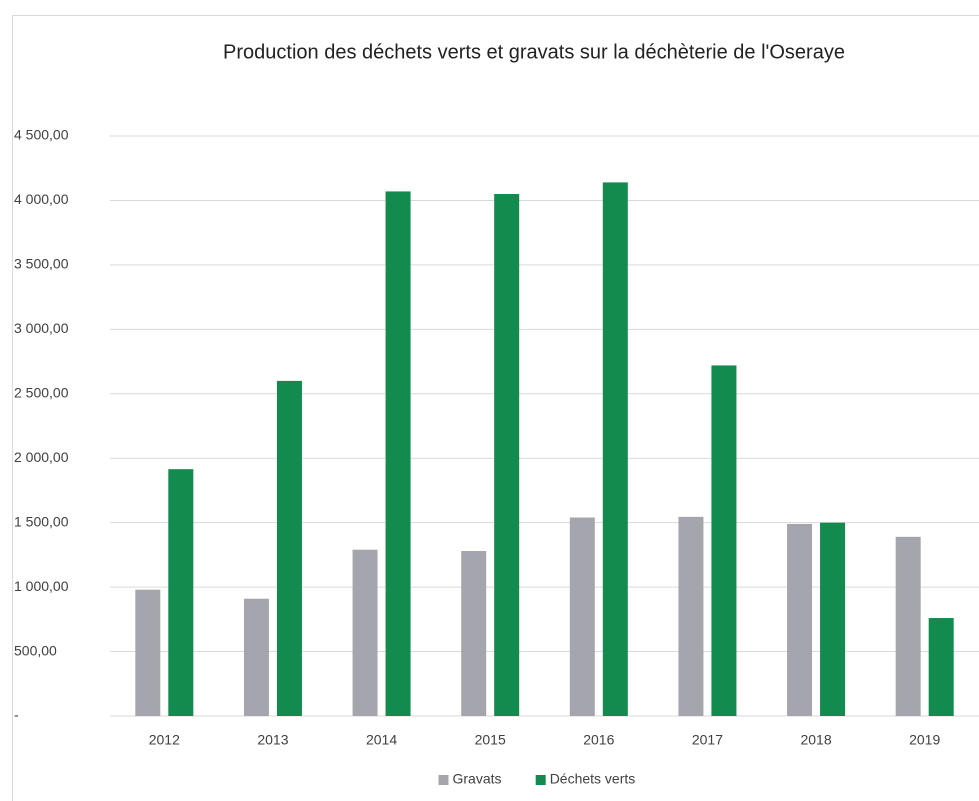 The height and width of the screenshot is (801, 979). I want to click on legend-label: Gravats, so click(477, 779).